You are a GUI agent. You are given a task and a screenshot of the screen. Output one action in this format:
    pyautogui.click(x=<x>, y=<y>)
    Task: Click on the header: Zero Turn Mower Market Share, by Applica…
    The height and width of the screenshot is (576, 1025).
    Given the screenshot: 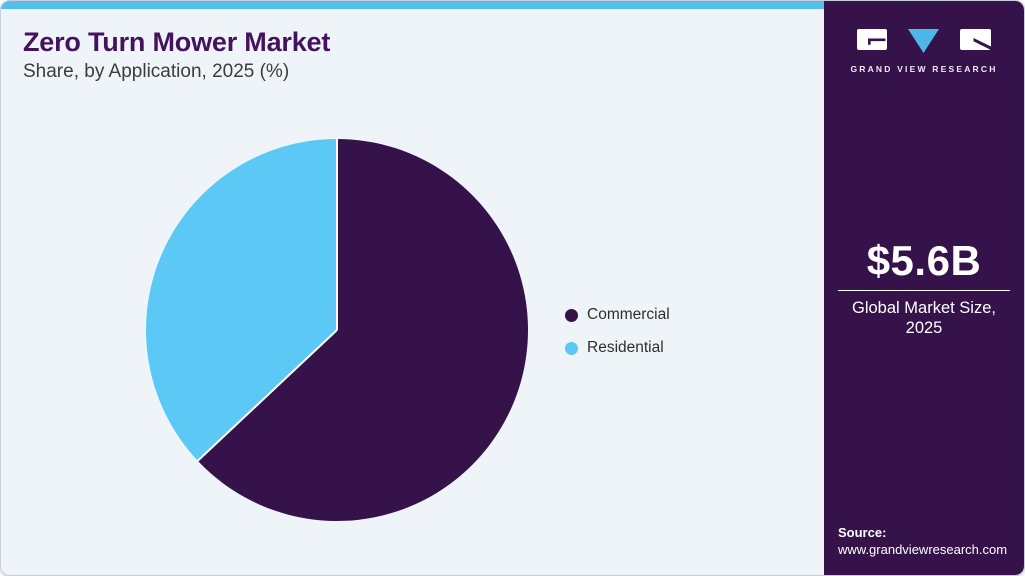 What is the action you would take?
    pyautogui.click(x=176, y=55)
    